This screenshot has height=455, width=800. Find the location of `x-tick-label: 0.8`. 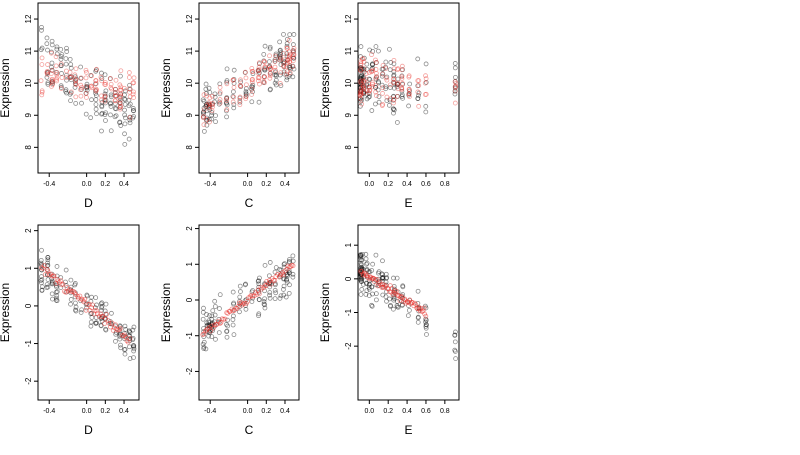

x-tick-label: 0.8 is located at coordinates (445, 184).